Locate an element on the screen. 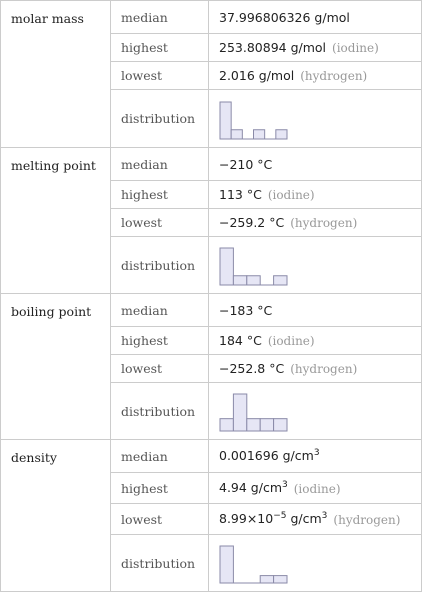  value-text: 0.001696 g/cm is located at coordinates (266, 456).